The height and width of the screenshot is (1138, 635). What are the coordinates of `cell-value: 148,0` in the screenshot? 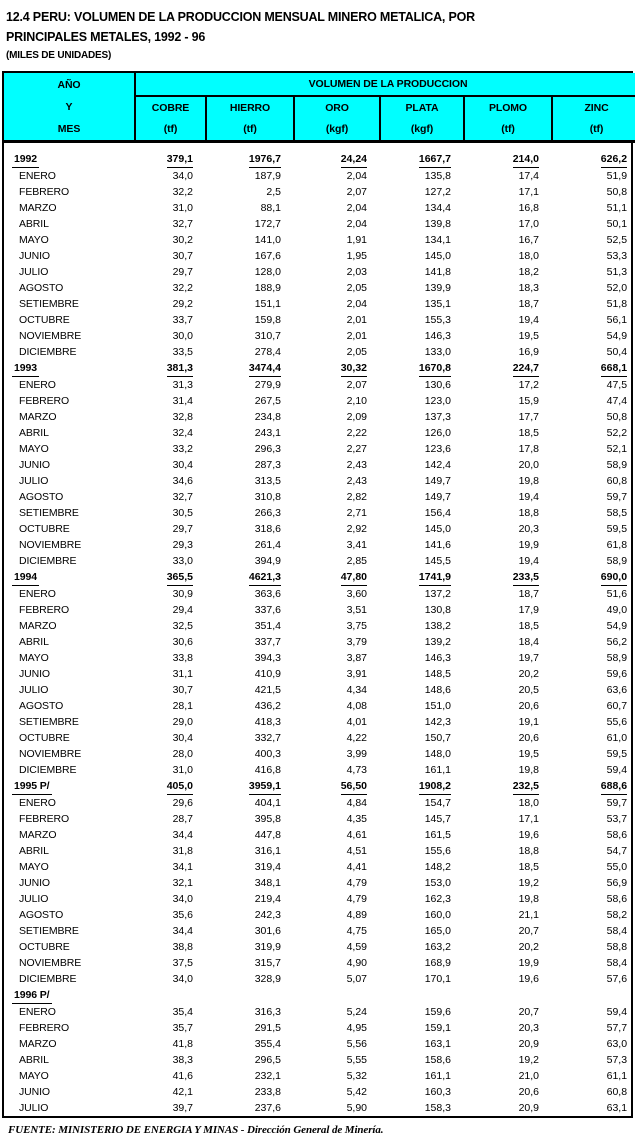 It's located at (437, 754).